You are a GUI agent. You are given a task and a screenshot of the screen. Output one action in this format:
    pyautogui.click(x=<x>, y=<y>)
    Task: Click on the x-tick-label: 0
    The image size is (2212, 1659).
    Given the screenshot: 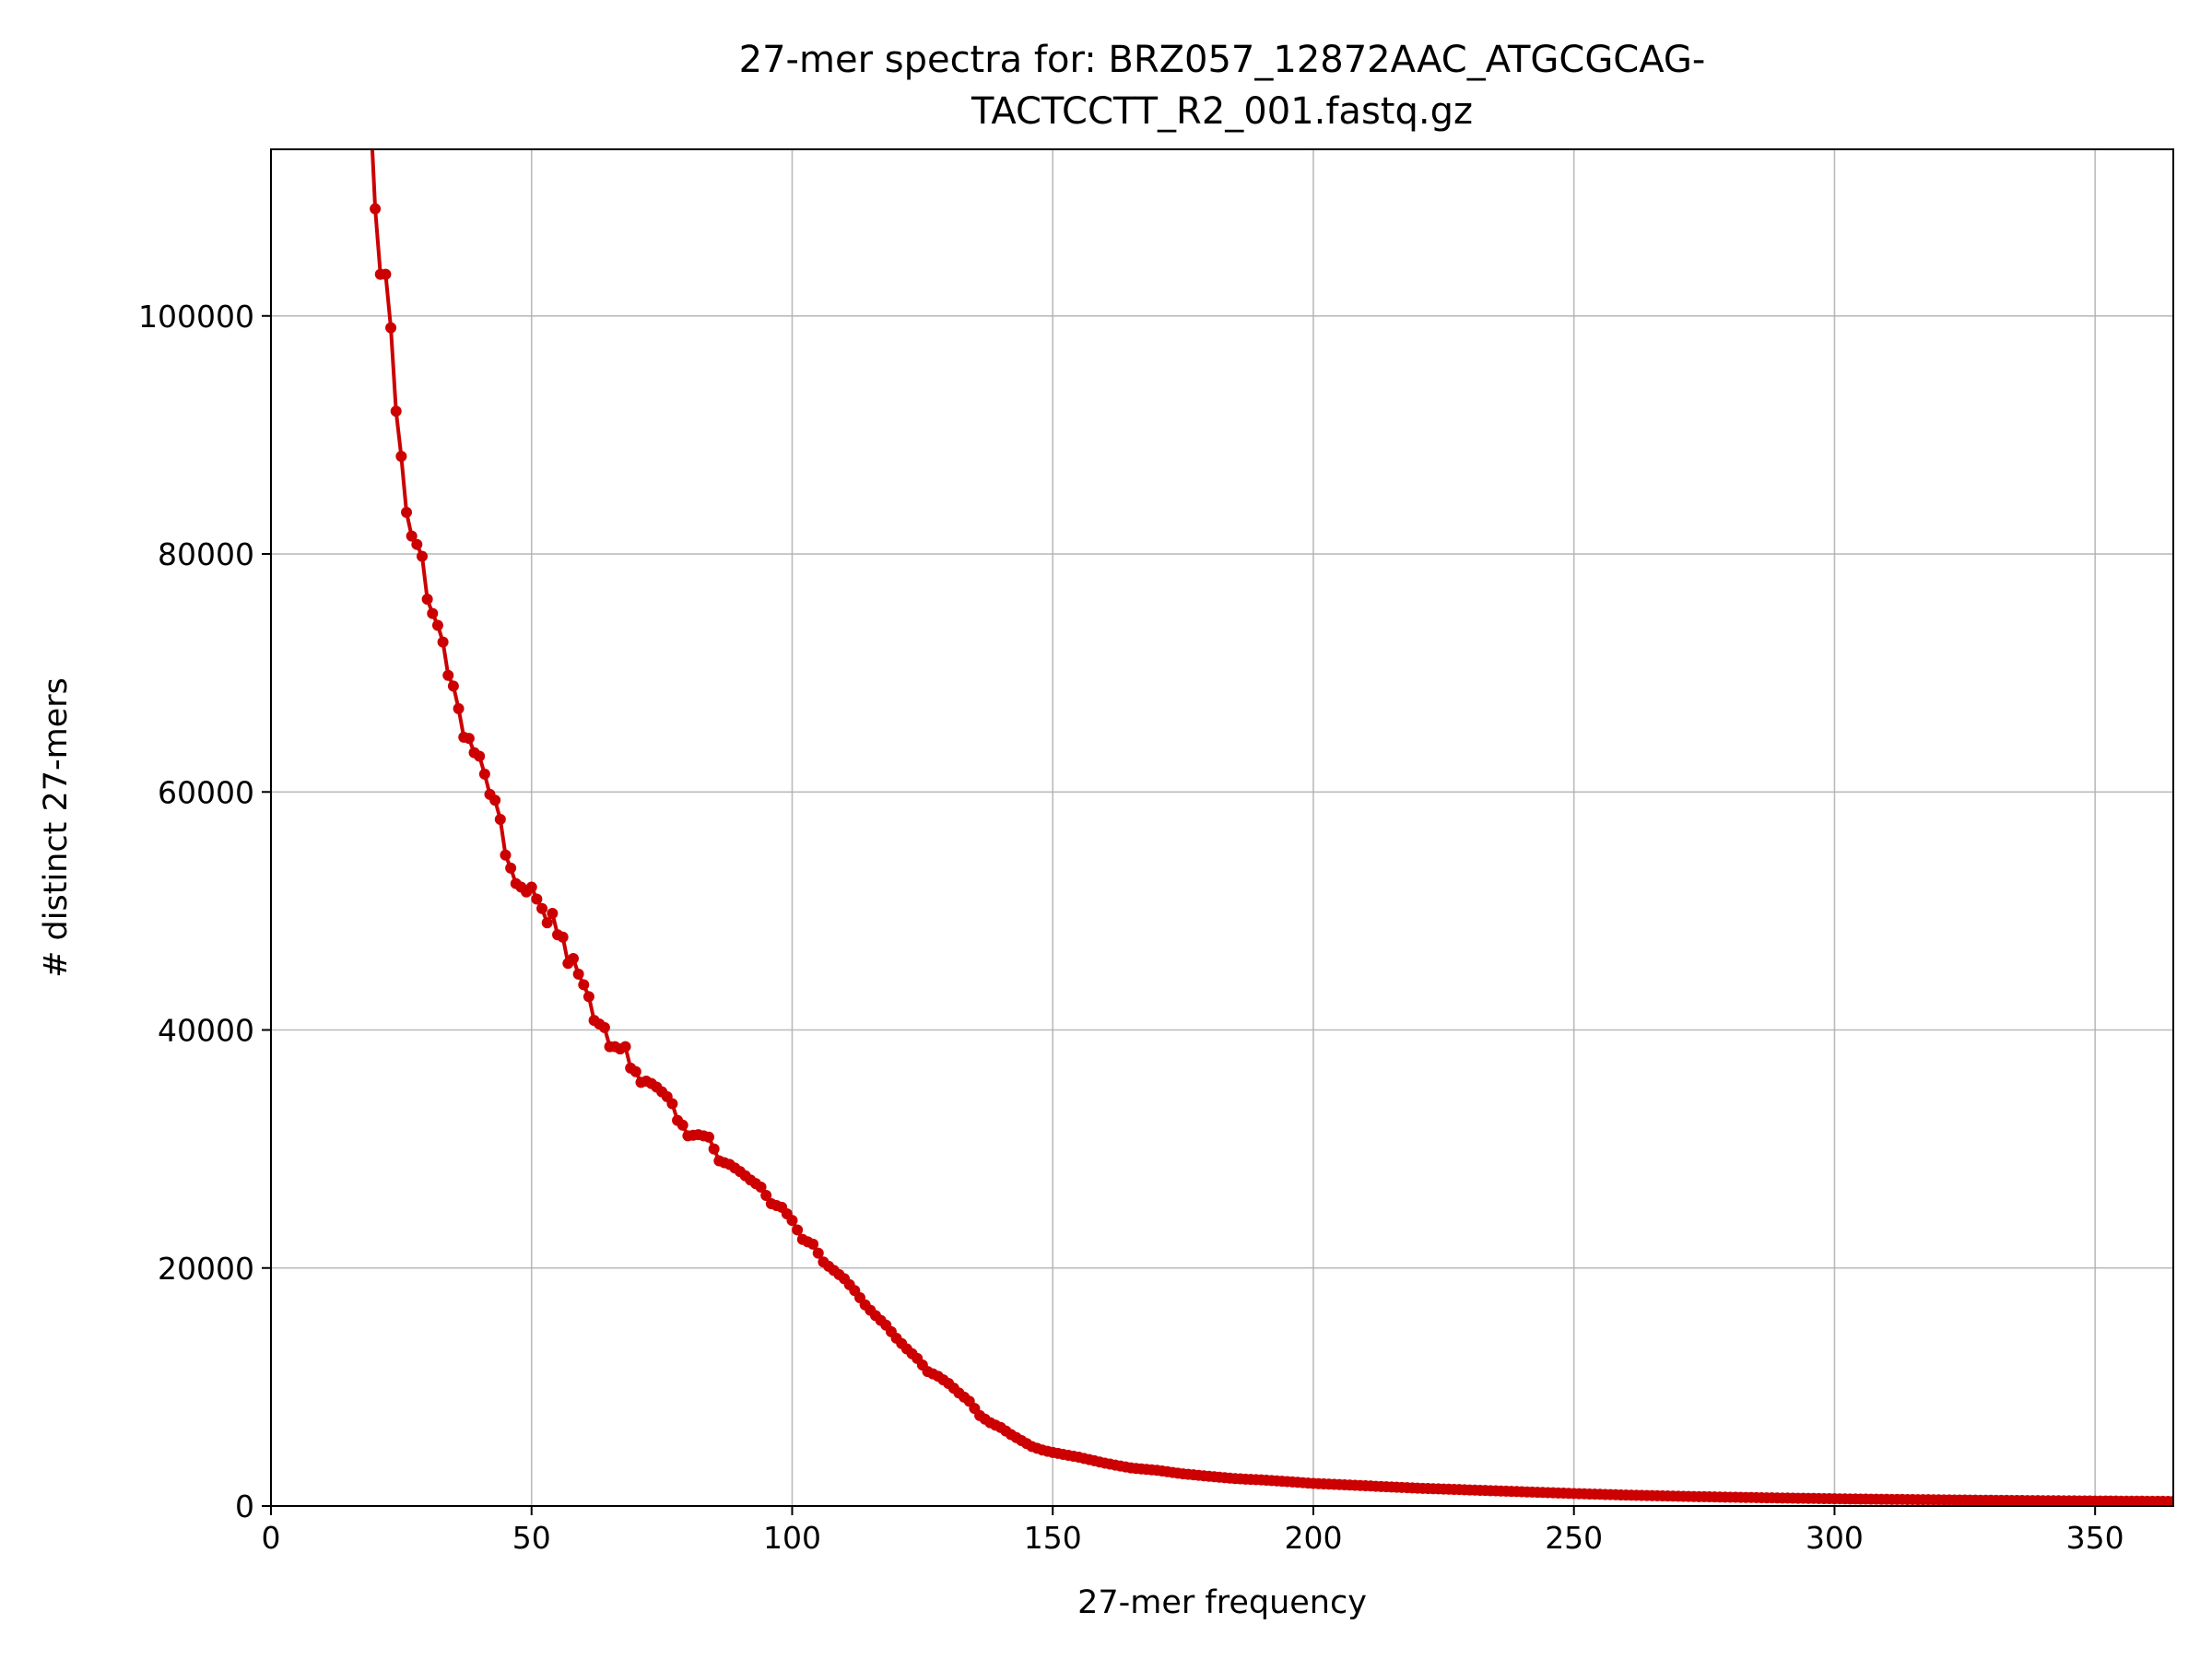 What is the action you would take?
    pyautogui.click(x=271, y=1538)
    